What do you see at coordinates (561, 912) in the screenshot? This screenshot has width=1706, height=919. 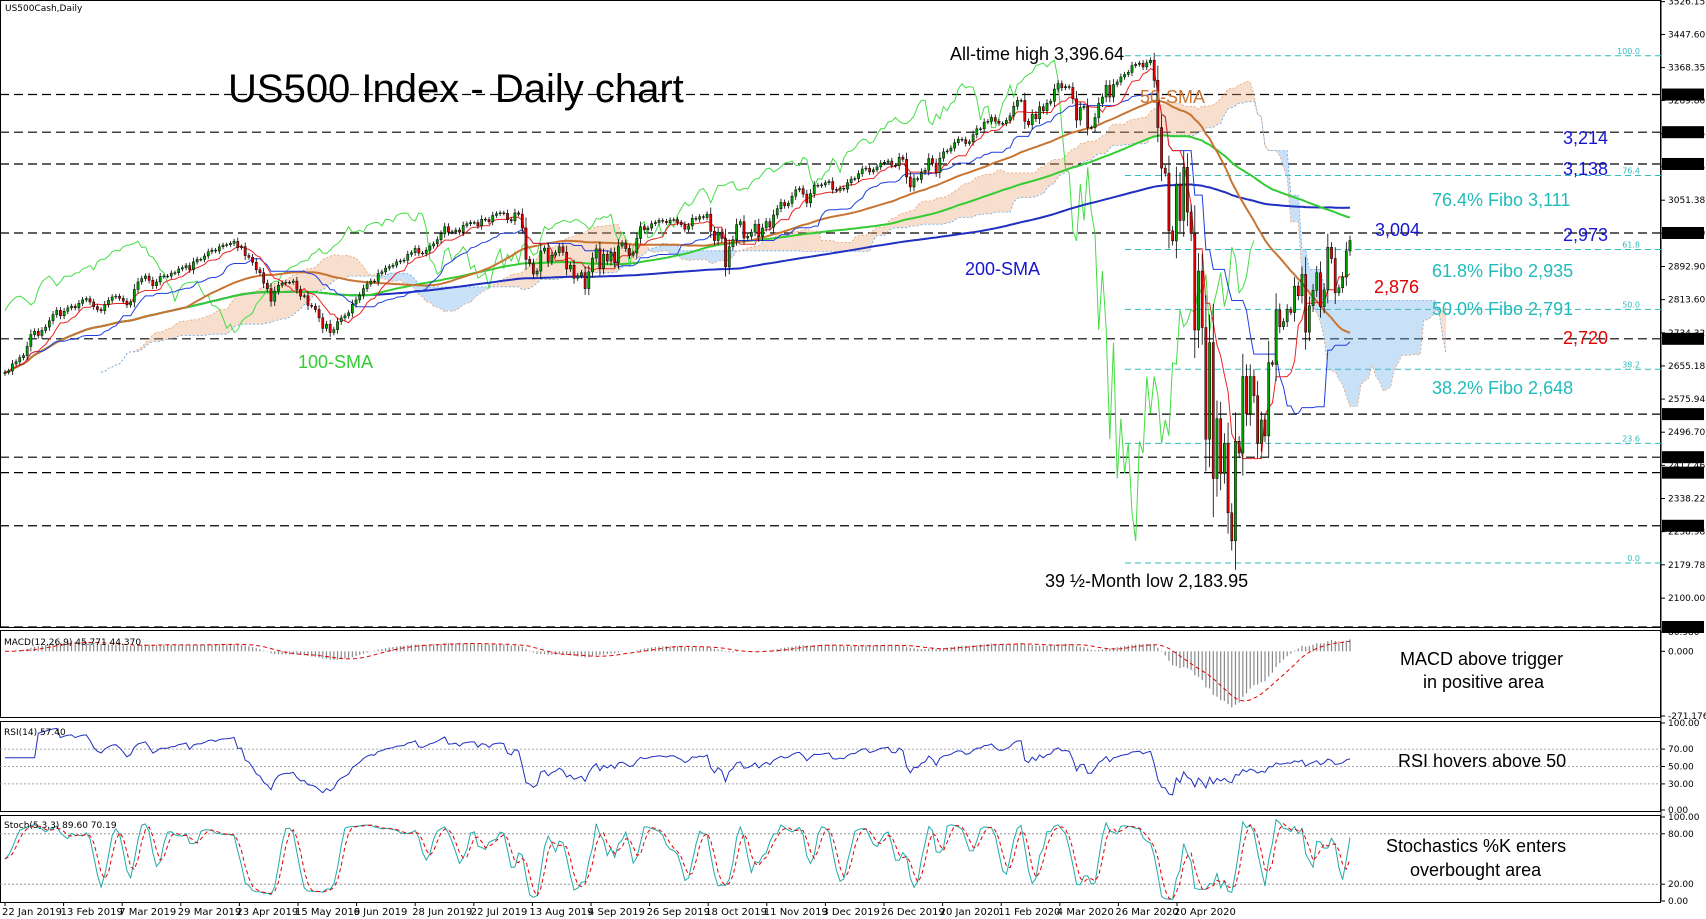 I see `date-tick-label: 13 Aug 2019` at bounding box center [561, 912].